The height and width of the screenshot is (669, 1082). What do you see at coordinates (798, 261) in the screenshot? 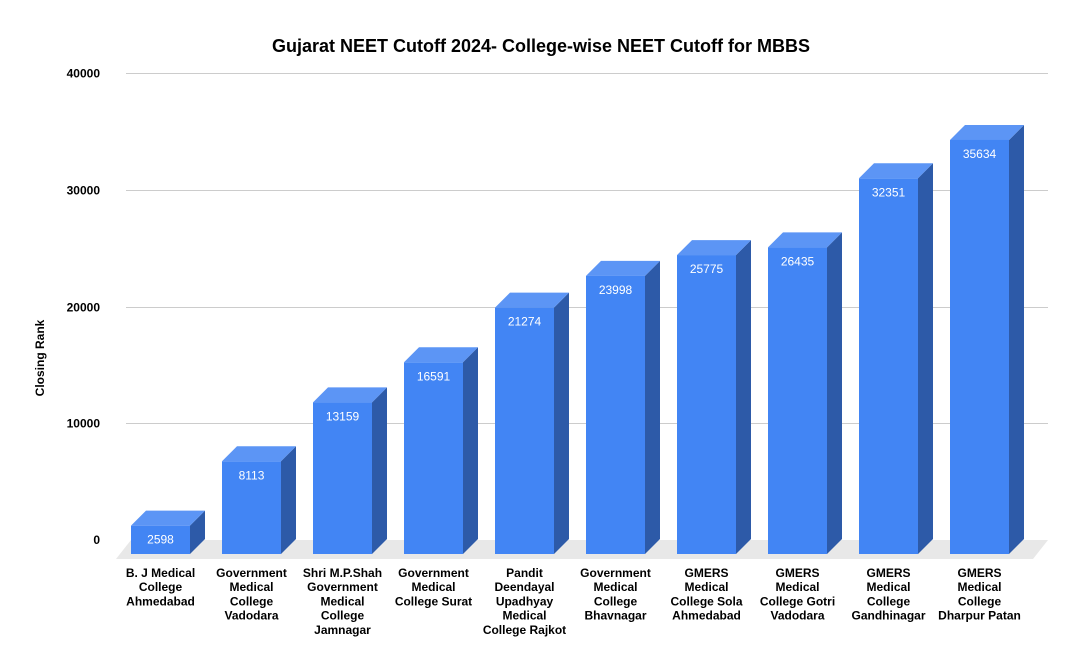
I see `data-label: 26435` at bounding box center [798, 261].